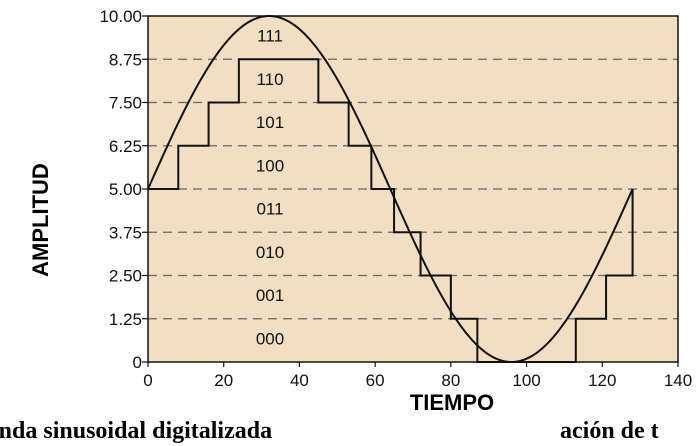 The image size is (696, 446). Describe the element at coordinates (450, 380) in the screenshot. I see `x-tick-label: 80` at that location.